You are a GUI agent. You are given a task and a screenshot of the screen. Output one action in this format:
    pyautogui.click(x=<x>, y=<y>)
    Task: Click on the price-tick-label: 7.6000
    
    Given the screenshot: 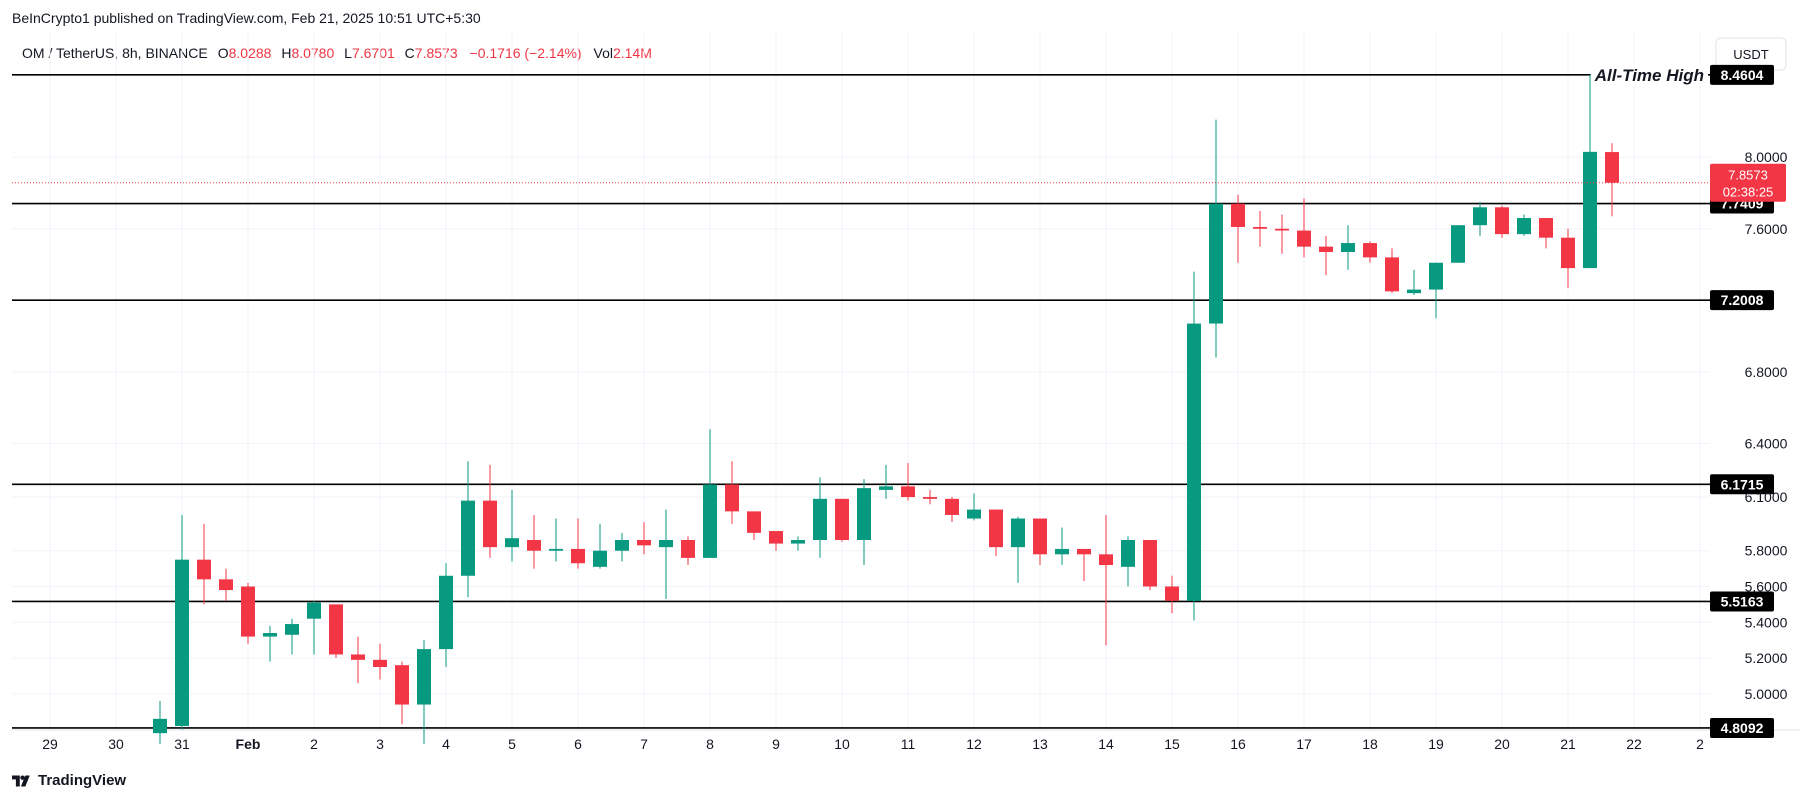 What is the action you would take?
    pyautogui.click(x=1766, y=229)
    